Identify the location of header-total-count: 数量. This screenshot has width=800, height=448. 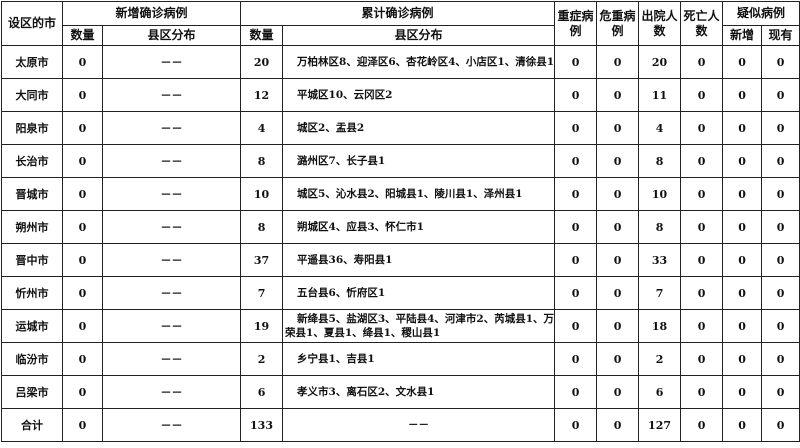
(262, 35).